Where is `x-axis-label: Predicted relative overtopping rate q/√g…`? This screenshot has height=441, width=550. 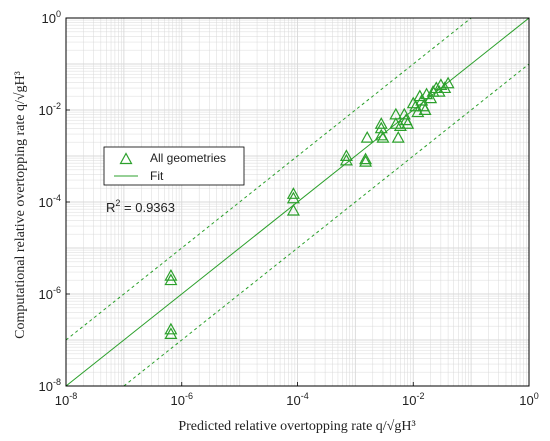
x-axis-label: Predicted relative overtopping rate q/√g… is located at coordinates (296, 426).